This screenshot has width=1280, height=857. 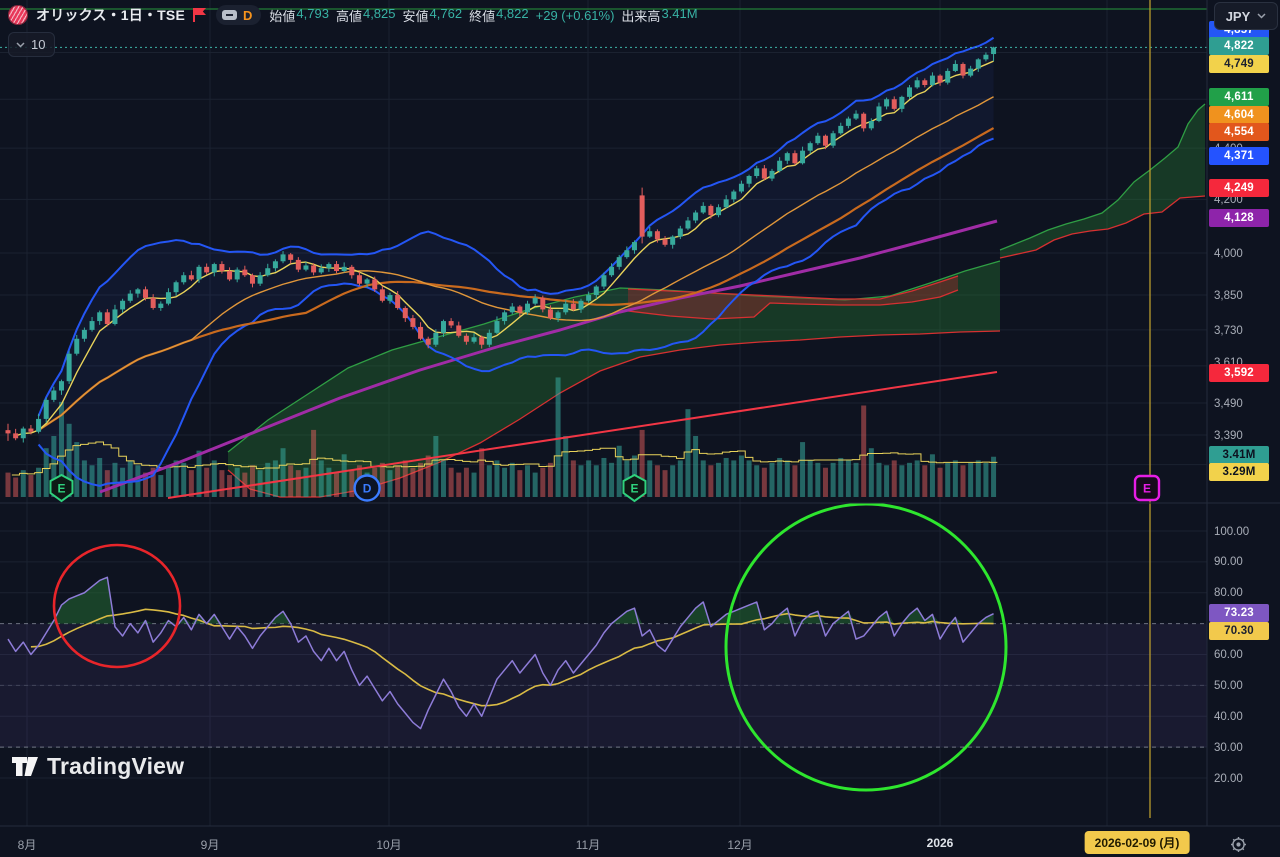 I want to click on time-axis-label: 8月, so click(x=27, y=845).